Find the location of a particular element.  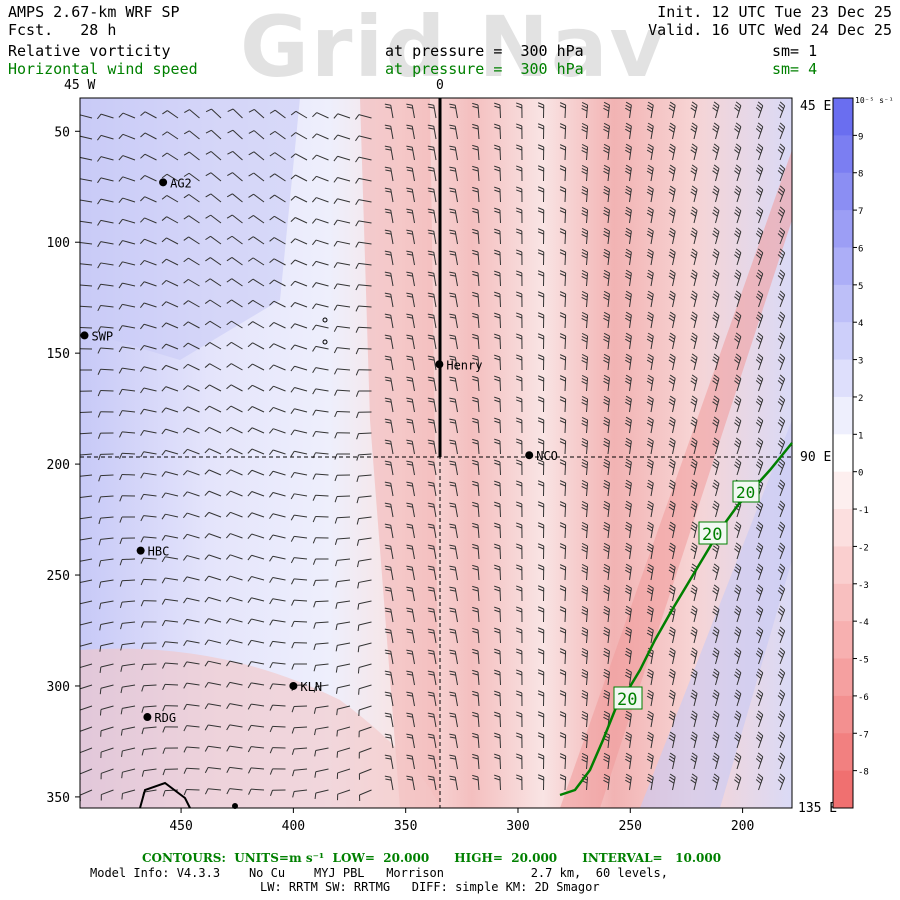

y-tick-label: 100 is located at coordinates (58, 243).